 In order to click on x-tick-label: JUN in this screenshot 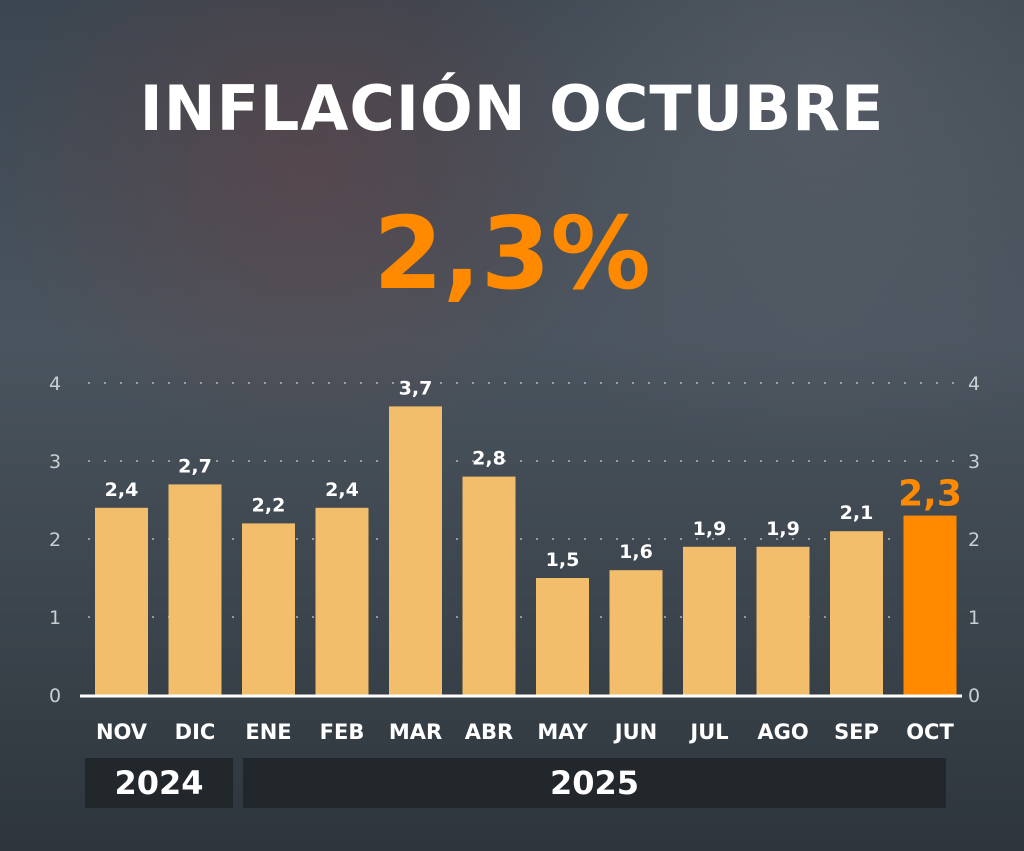, I will do `click(635, 732)`.